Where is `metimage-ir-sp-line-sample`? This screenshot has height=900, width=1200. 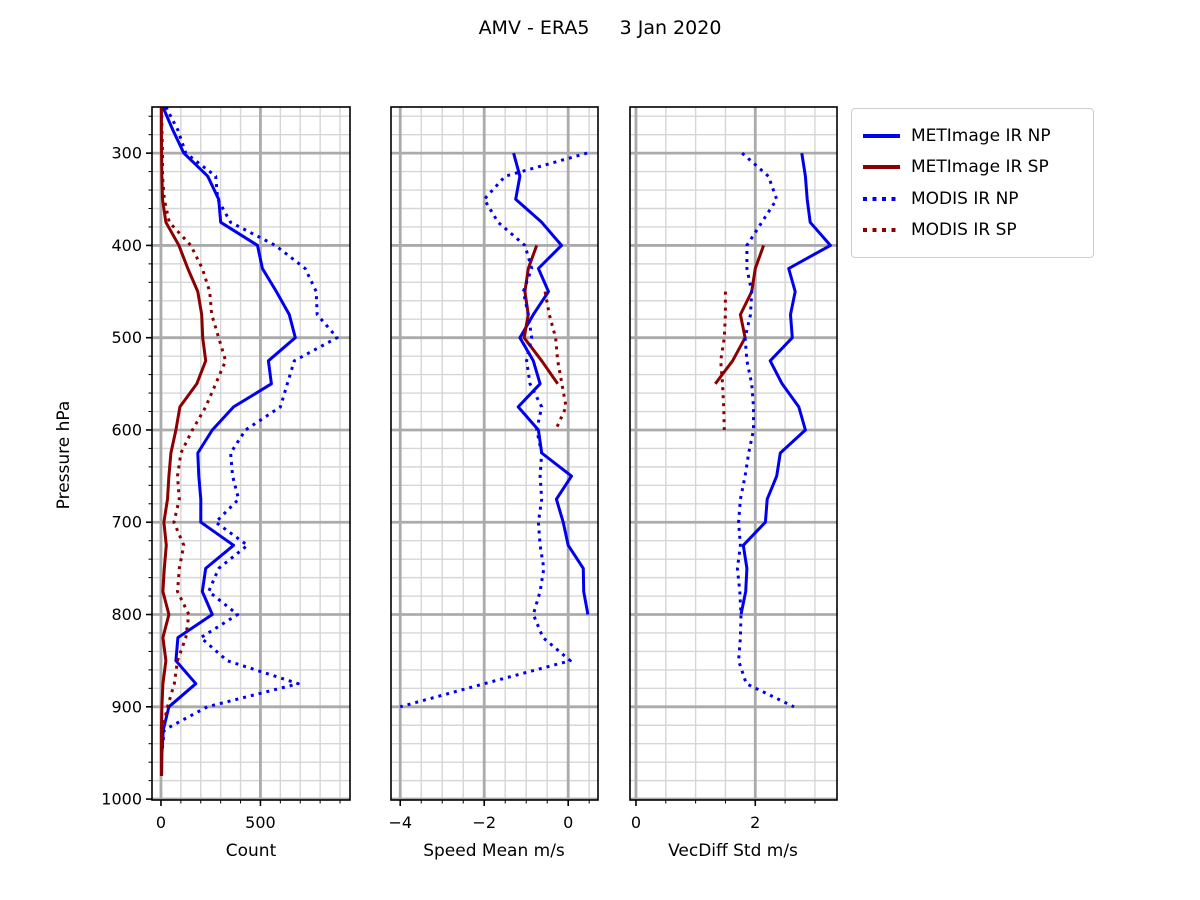
metimage-ir-sp-line-sample is located at coordinates (881, 167).